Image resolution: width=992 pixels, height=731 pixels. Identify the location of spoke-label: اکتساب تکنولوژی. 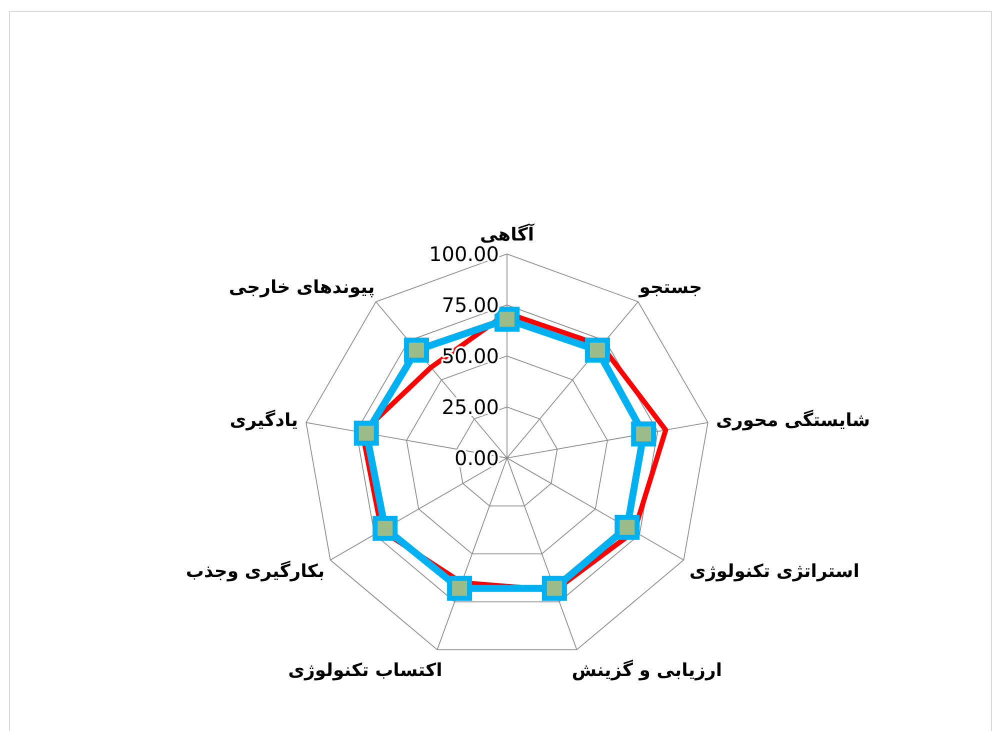
(365, 670).